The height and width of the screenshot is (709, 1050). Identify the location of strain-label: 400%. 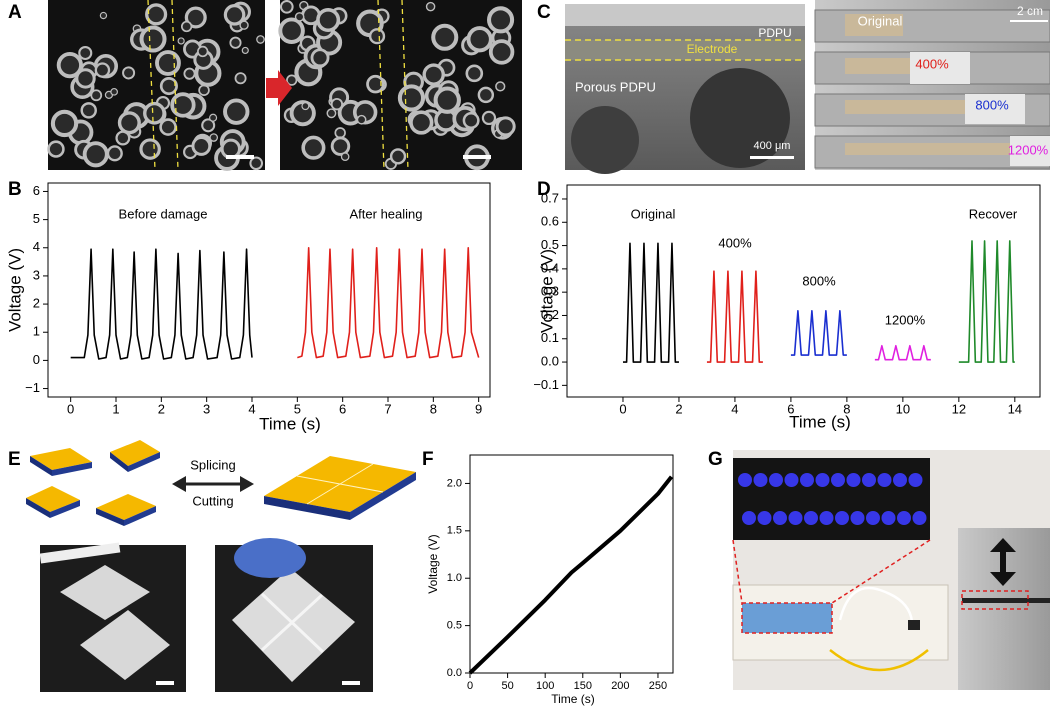
(932, 63).